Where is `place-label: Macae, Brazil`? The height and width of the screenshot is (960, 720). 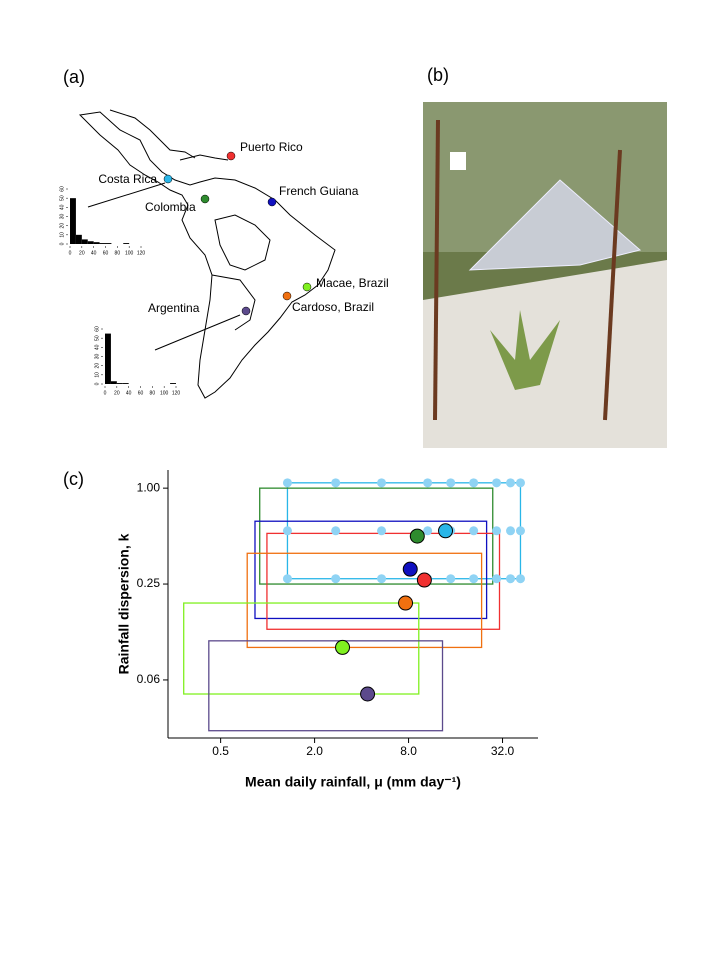 place-label: Macae, Brazil is located at coordinates (352, 283).